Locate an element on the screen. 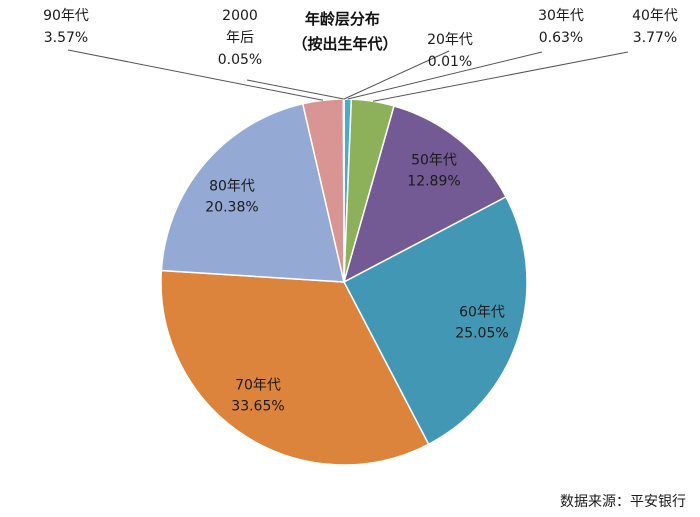 The width and height of the screenshot is (700, 517). slice-3-leader-line is located at coordinates (500, 76).